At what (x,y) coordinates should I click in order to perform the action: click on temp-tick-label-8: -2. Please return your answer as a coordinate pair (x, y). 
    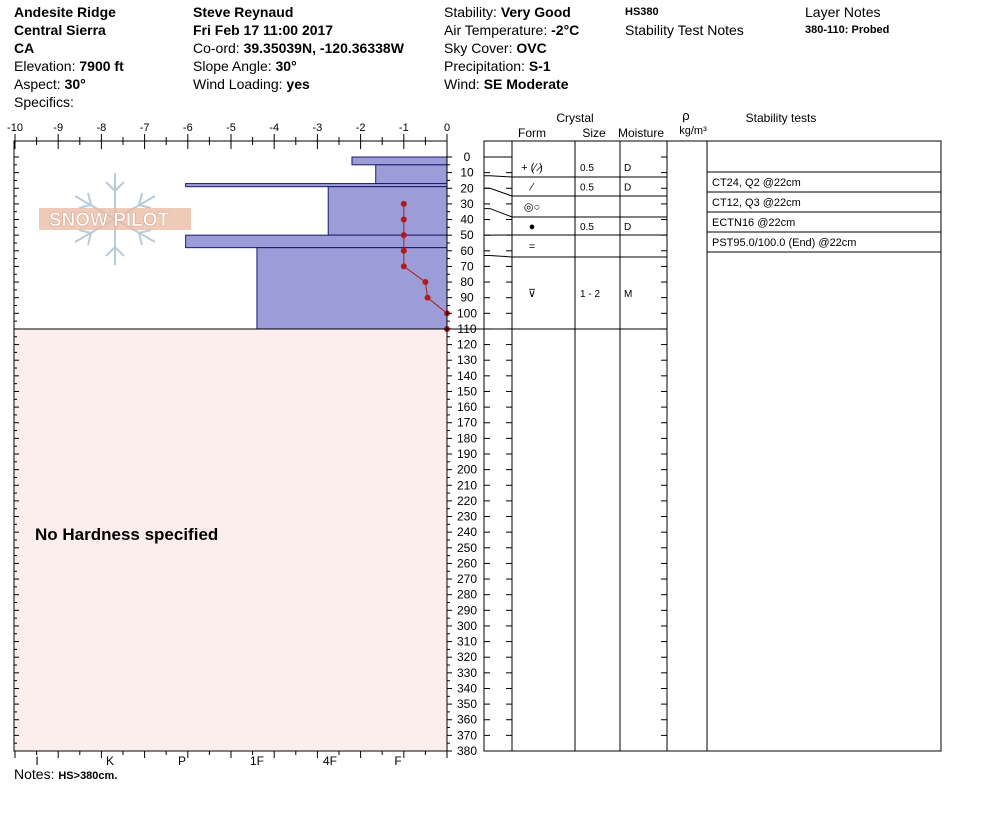
    Looking at the image, I should click on (361, 128).